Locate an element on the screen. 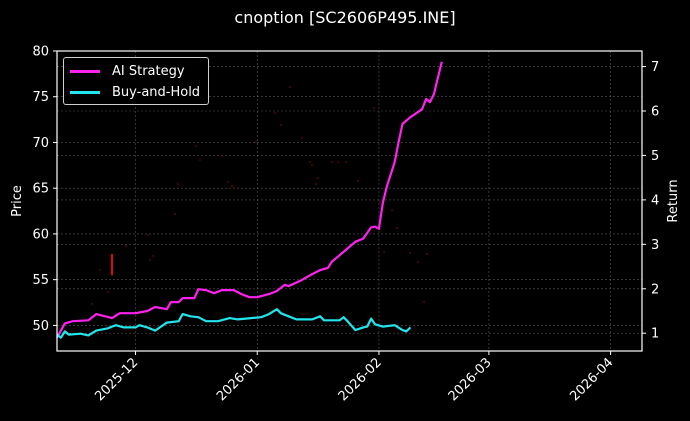 The height and width of the screenshot is (421, 690). legend: AI Strategy Buy-and-Hold is located at coordinates (136, 81).